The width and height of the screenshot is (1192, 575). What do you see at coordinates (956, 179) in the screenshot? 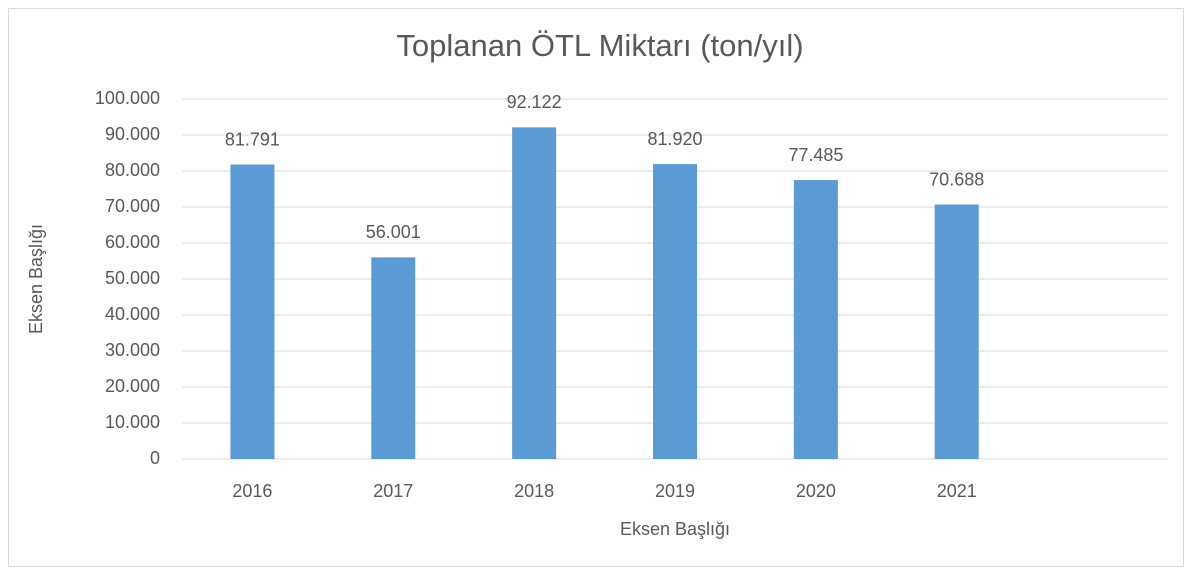
I see `data-label: 70.688` at bounding box center [956, 179].